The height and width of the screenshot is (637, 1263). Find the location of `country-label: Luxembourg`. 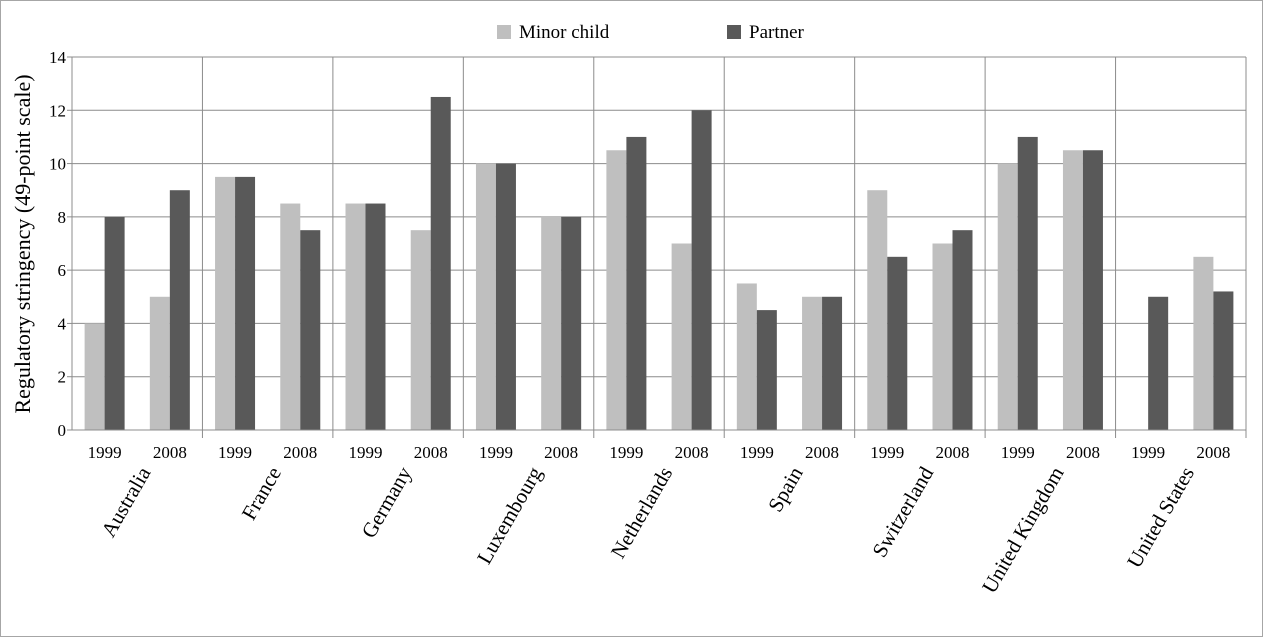

country-label: Luxembourg is located at coordinates (509, 515).